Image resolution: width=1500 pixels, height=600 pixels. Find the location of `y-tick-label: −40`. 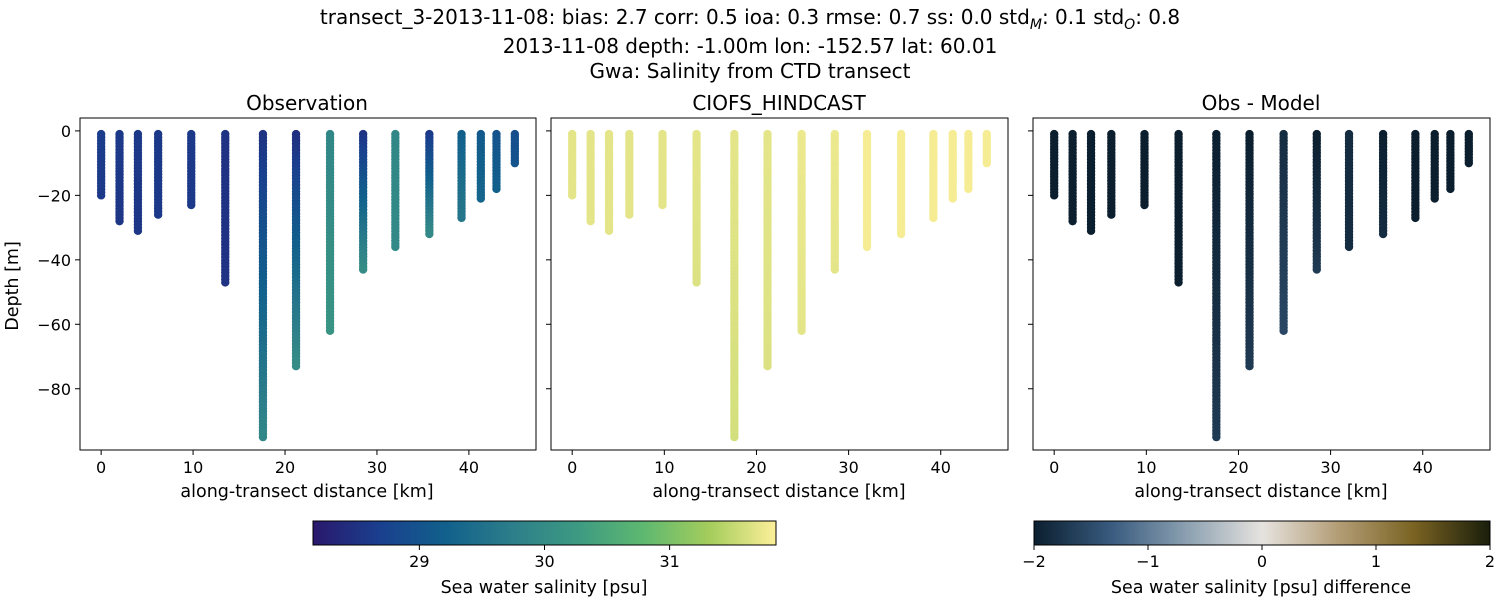

y-tick-label: −40 is located at coordinates (54, 260).